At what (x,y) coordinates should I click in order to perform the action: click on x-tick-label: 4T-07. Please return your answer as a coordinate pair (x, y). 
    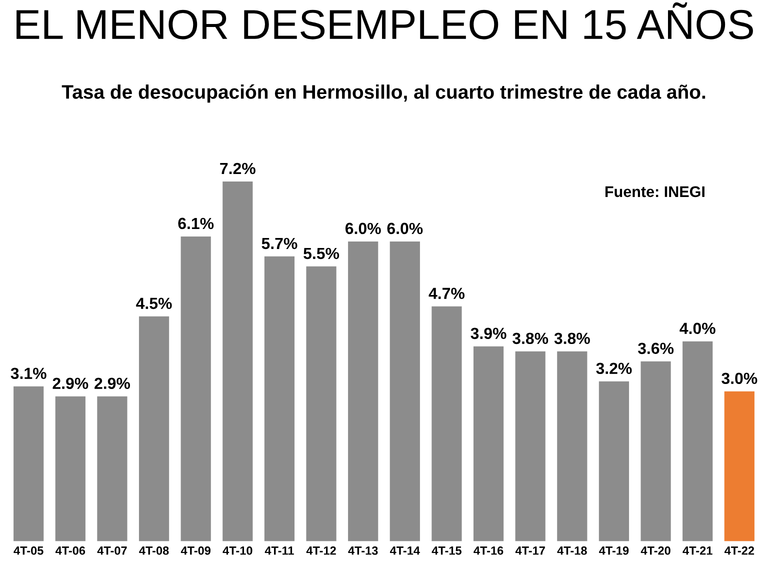
    Looking at the image, I should click on (112, 550).